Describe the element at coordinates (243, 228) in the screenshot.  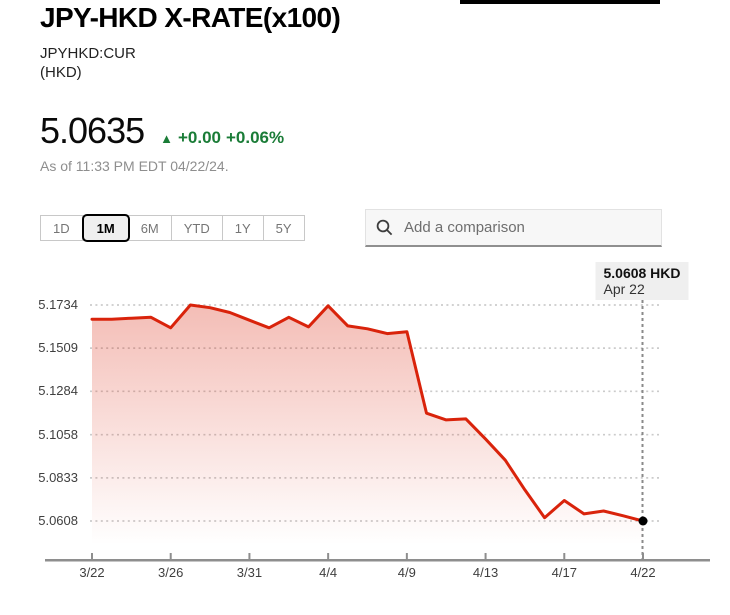
I see `range-tab-1y: 1Y` at that location.